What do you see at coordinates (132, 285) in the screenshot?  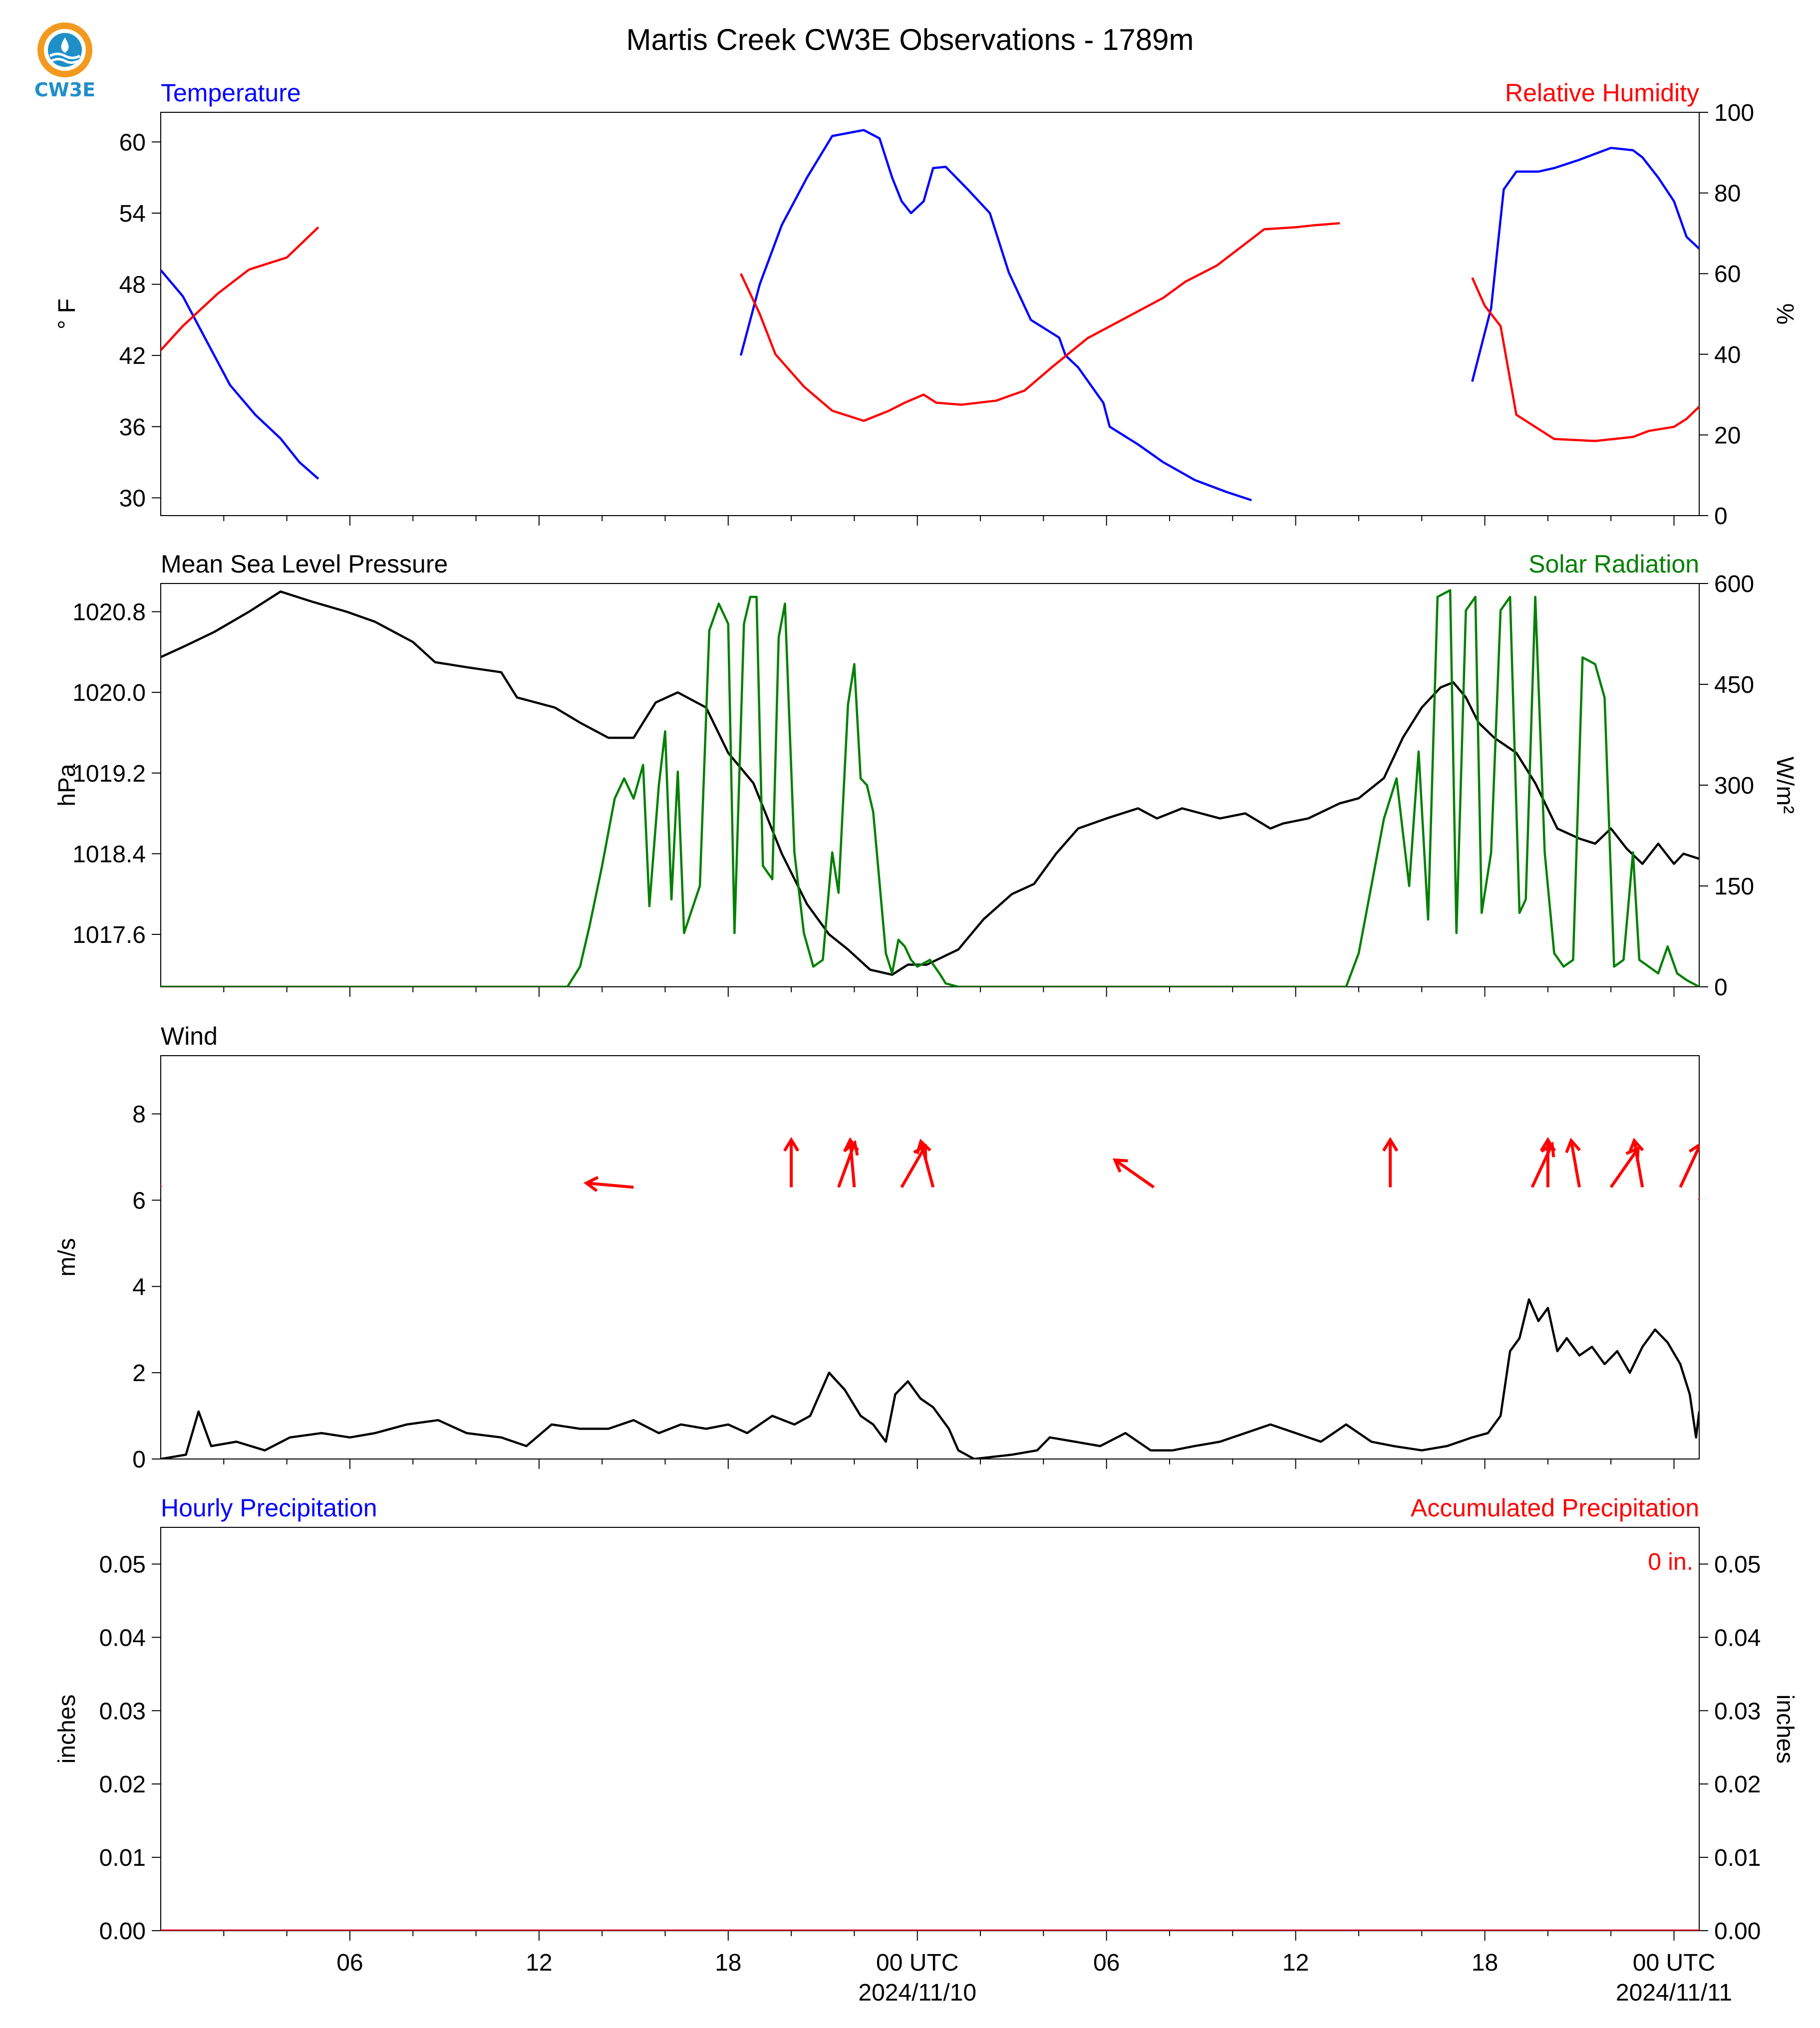 I see `y-tick-label: 48` at bounding box center [132, 285].